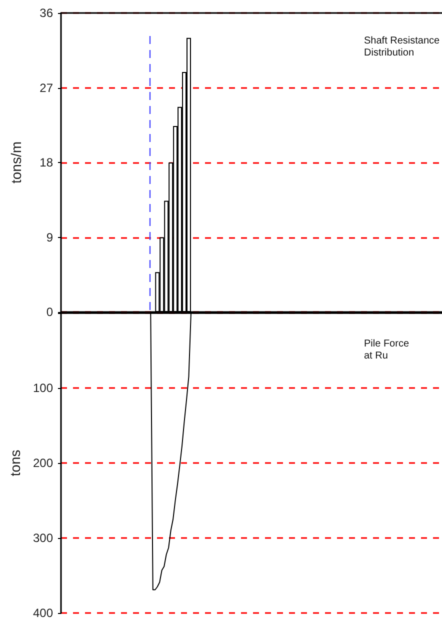 Image resolution: width=442 pixels, height=621 pixels. Describe the element at coordinates (50, 237) in the screenshot. I see `y-tick-label: 9` at that location.